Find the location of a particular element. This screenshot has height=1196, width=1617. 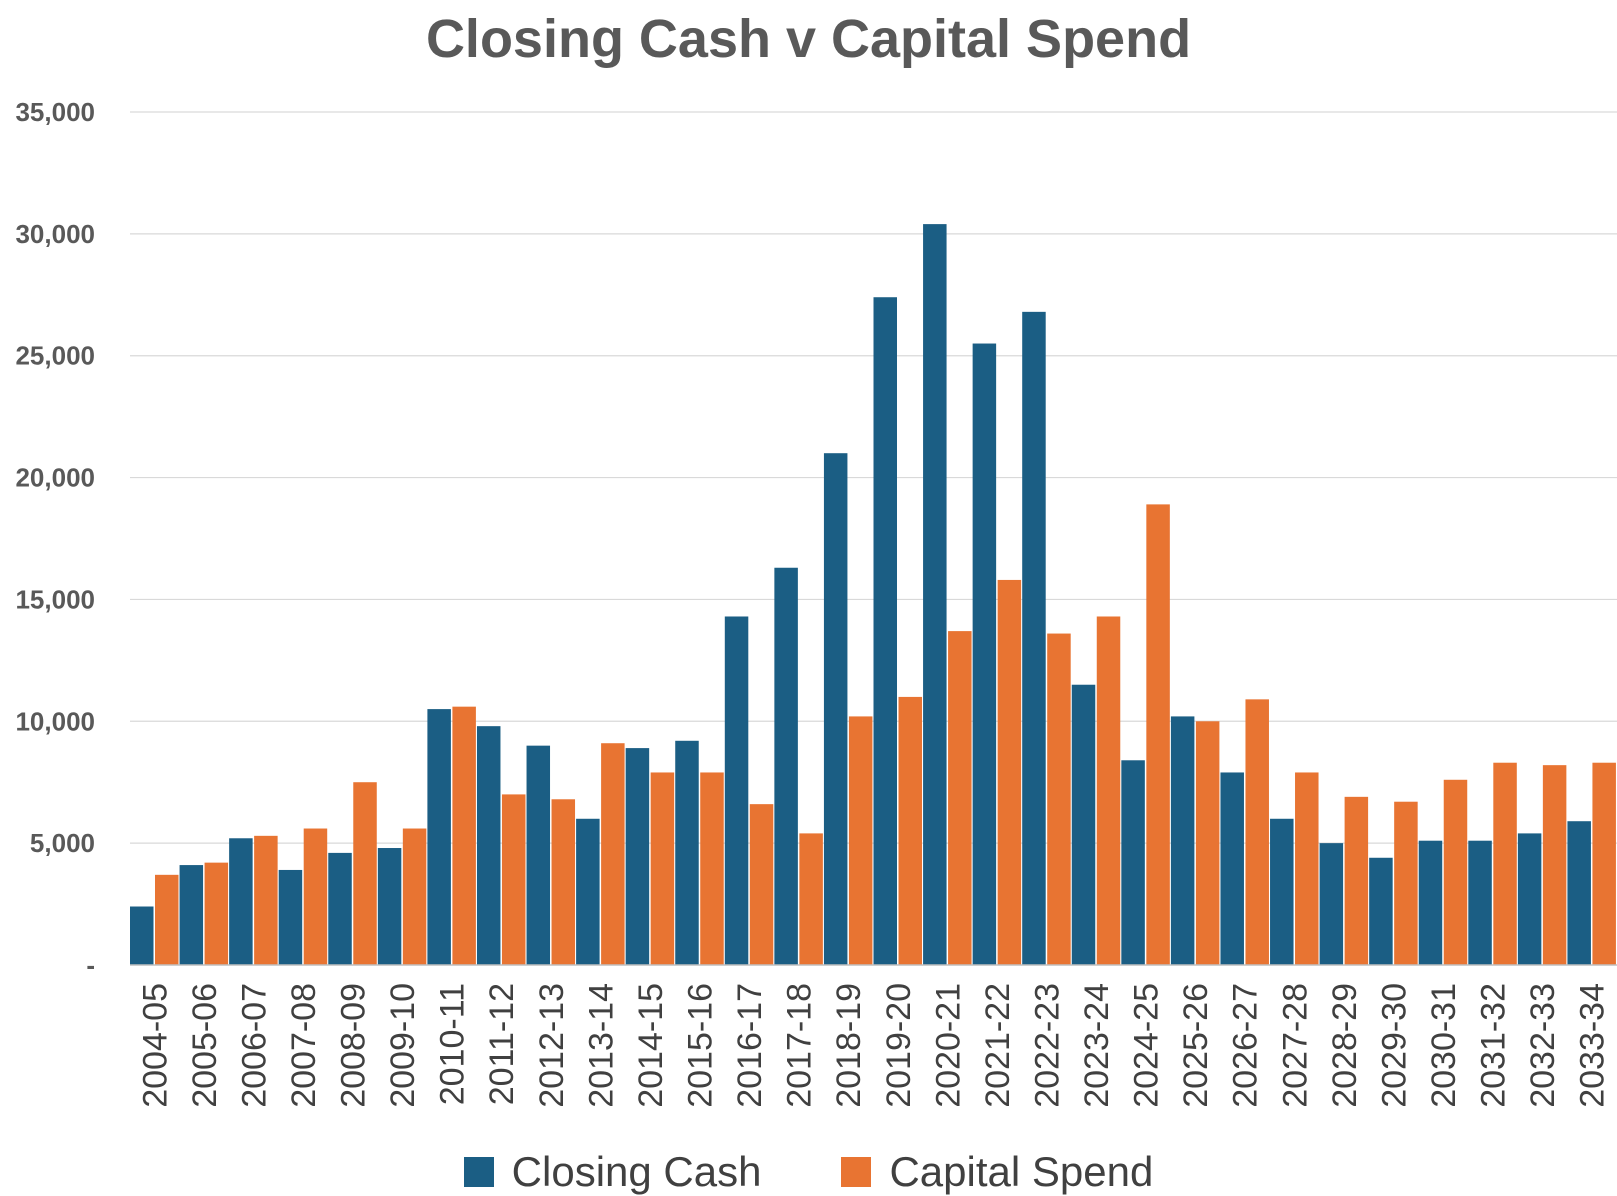

legend-swatch-capital-spend is located at coordinates (856, 1172).